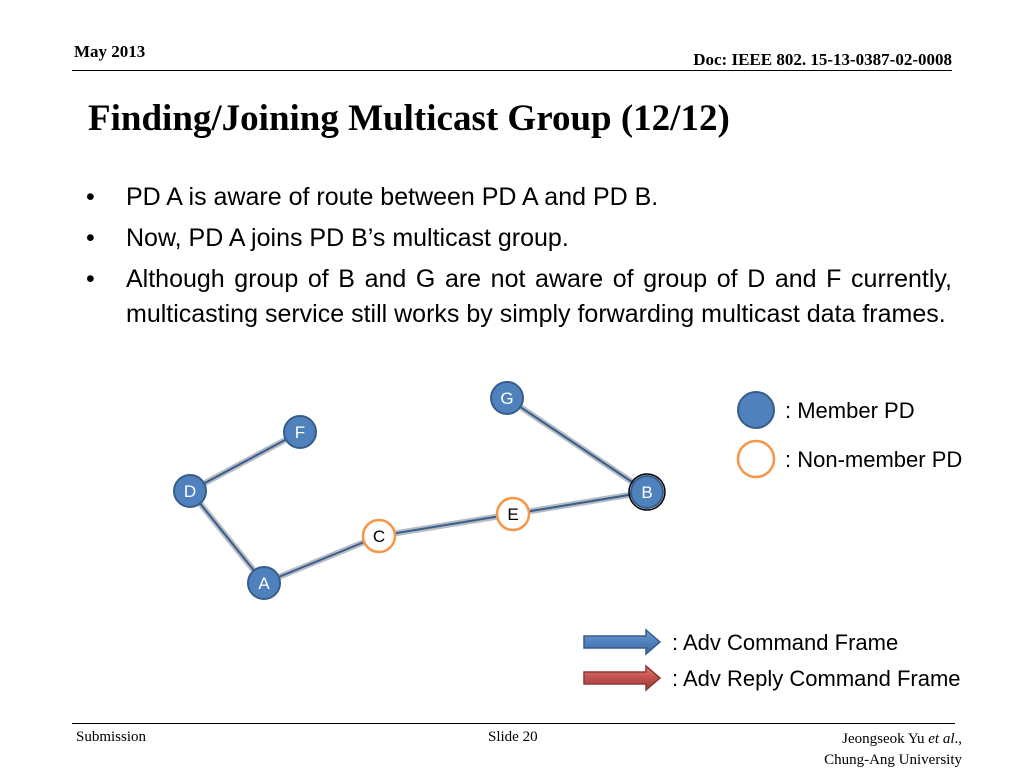  What do you see at coordinates (873, 459) in the screenshot?
I see `legend-non-member-label: : Non-member PD` at bounding box center [873, 459].